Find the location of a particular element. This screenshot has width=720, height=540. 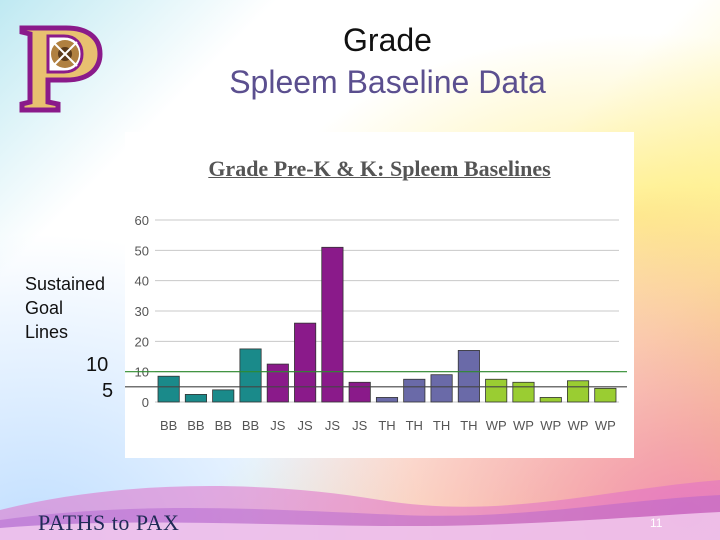

x-tick-label-14: WP is located at coordinates (550, 425).